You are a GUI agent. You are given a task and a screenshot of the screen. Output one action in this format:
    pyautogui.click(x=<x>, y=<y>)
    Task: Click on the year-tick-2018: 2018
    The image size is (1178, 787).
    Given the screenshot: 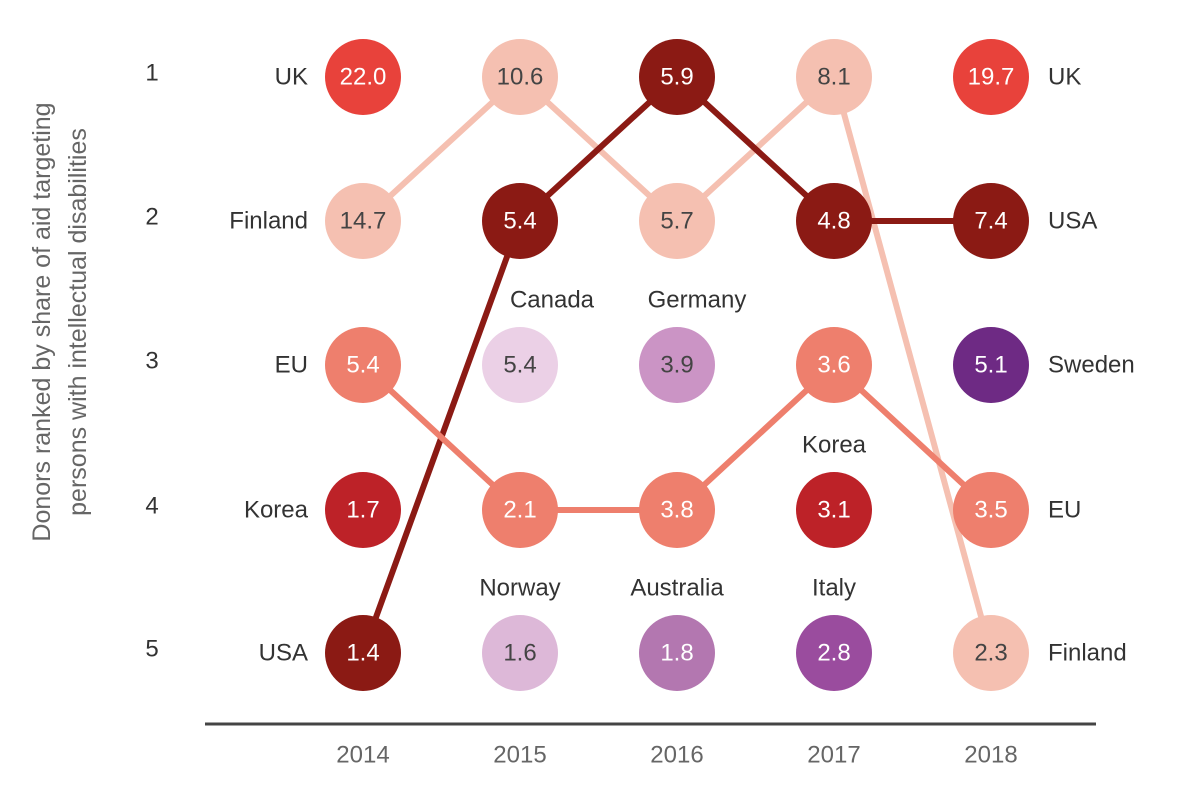 What is the action you would take?
    pyautogui.click(x=990, y=755)
    